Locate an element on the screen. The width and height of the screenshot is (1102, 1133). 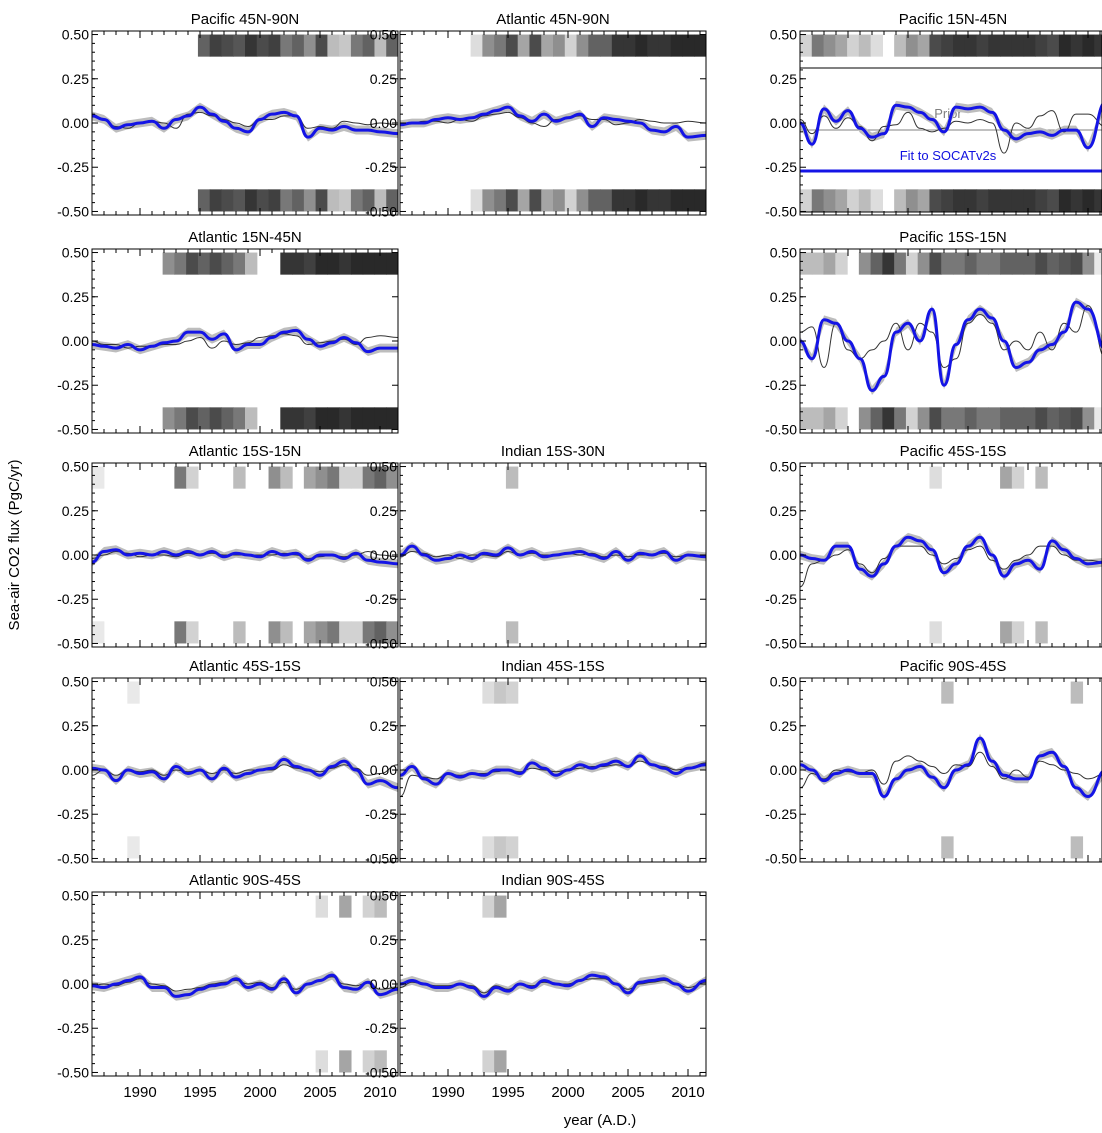
y-tick-label: -0.50 is located at coordinates (781, 211).